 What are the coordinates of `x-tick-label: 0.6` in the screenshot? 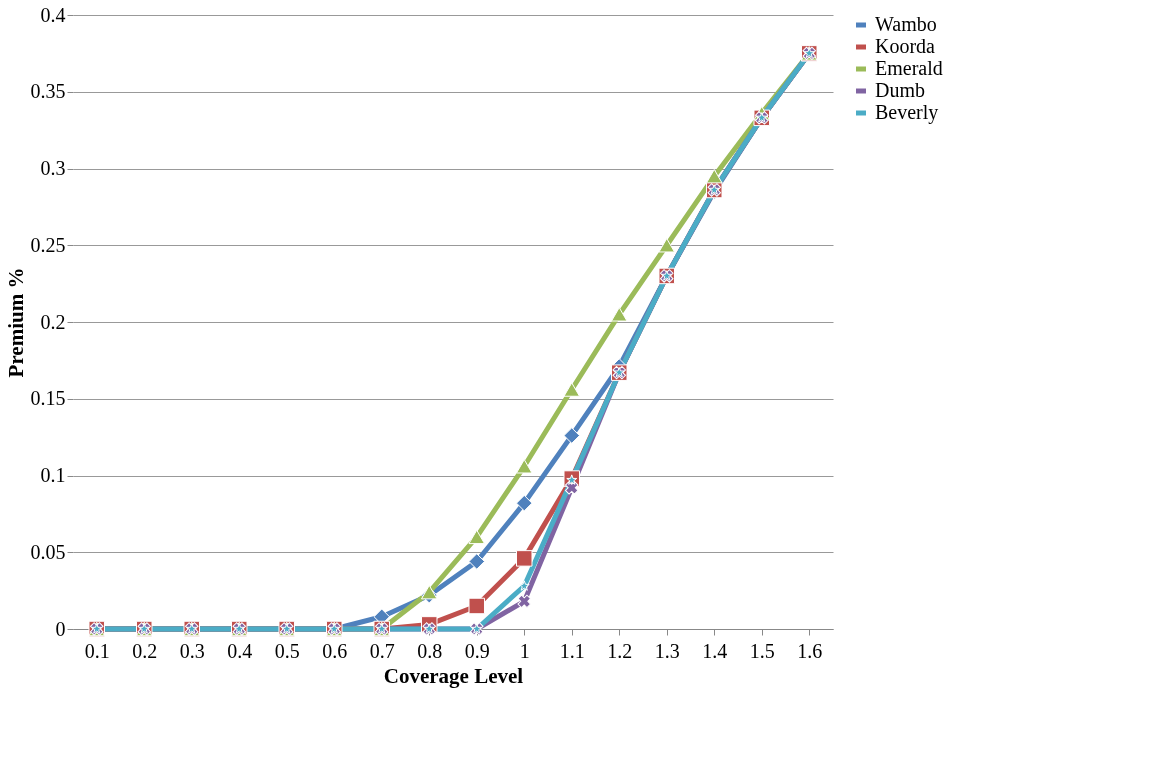 It's located at (335, 650).